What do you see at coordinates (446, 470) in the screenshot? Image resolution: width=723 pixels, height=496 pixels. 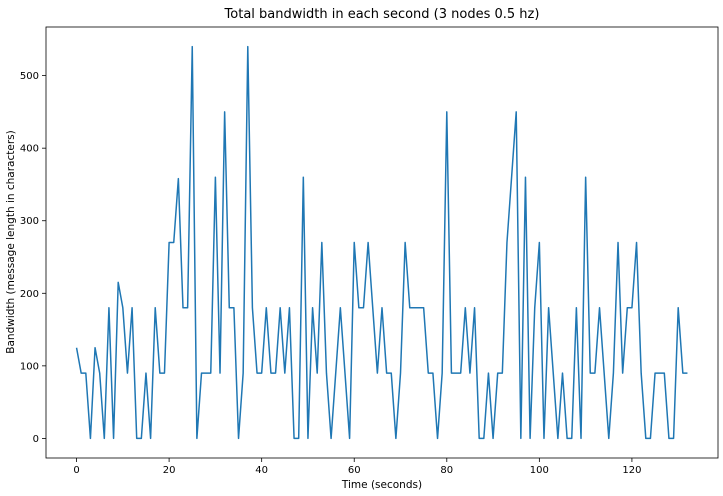 I see `x-tick-label: 80` at bounding box center [446, 470].